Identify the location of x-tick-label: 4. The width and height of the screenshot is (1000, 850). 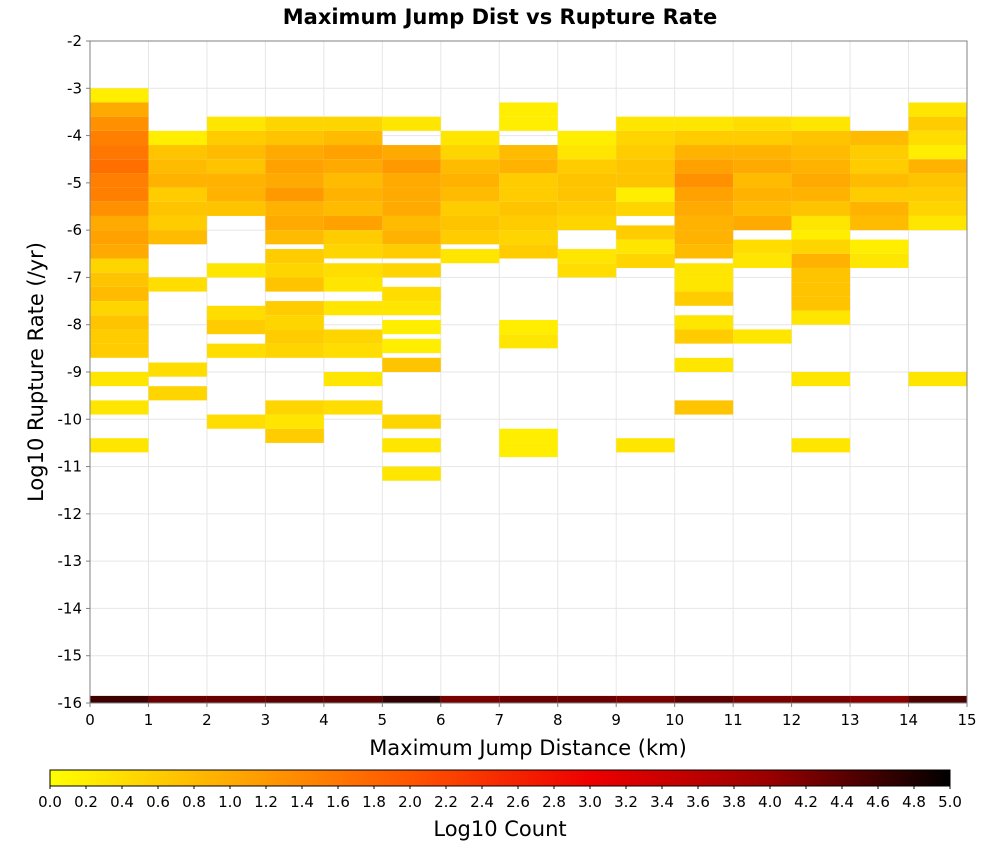
(324, 720).